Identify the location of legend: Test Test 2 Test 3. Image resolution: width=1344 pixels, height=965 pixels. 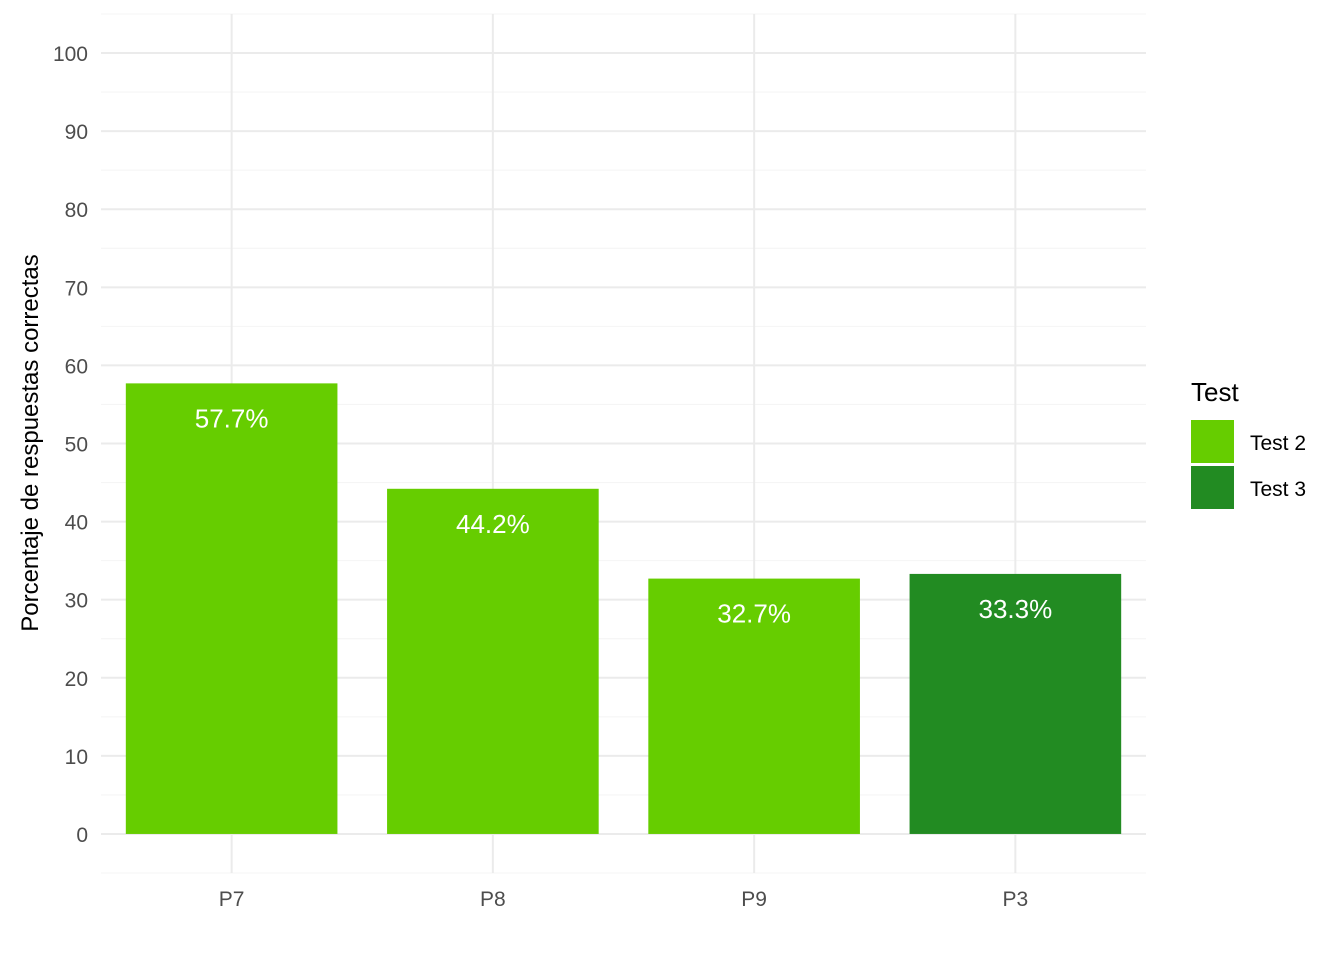
(1248, 443).